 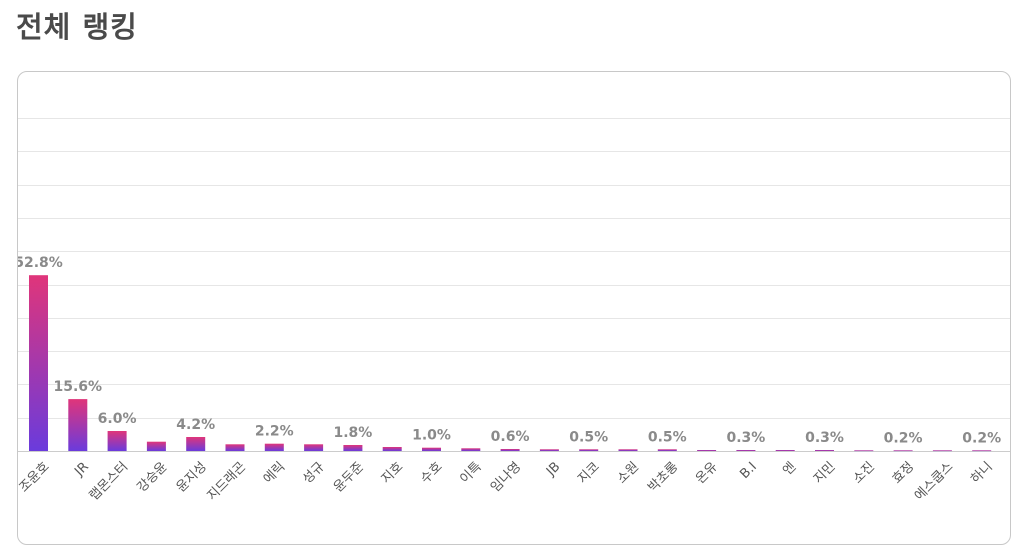 I want to click on bar-박초롱, so click(x=667, y=450).